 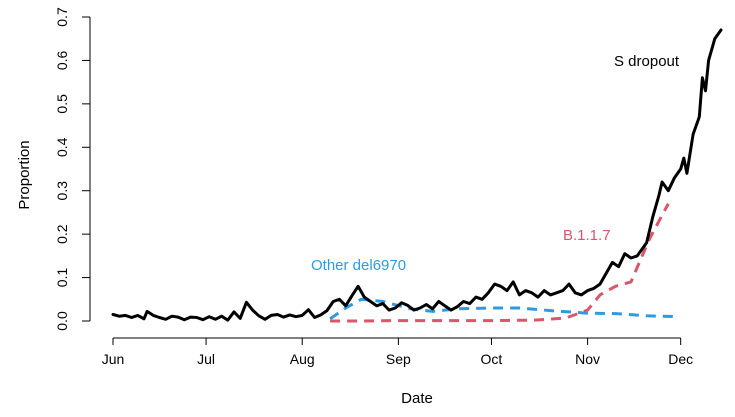 What do you see at coordinates (500, 262) in the screenshot?
I see `series-line-b117` at bounding box center [500, 262].